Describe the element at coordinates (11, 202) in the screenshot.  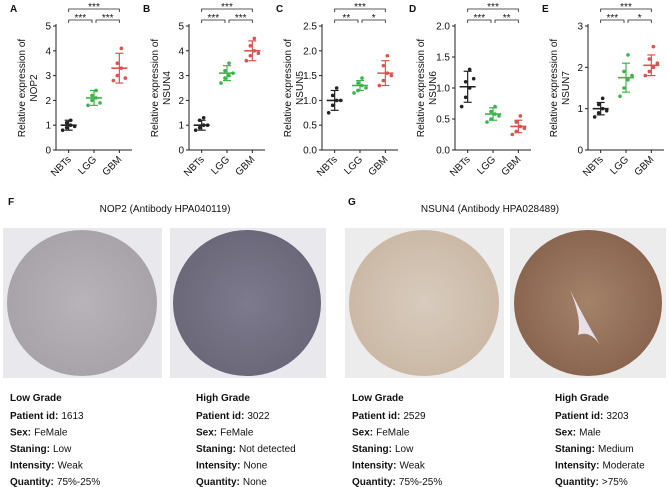
I see `panel-letter: F` at that location.